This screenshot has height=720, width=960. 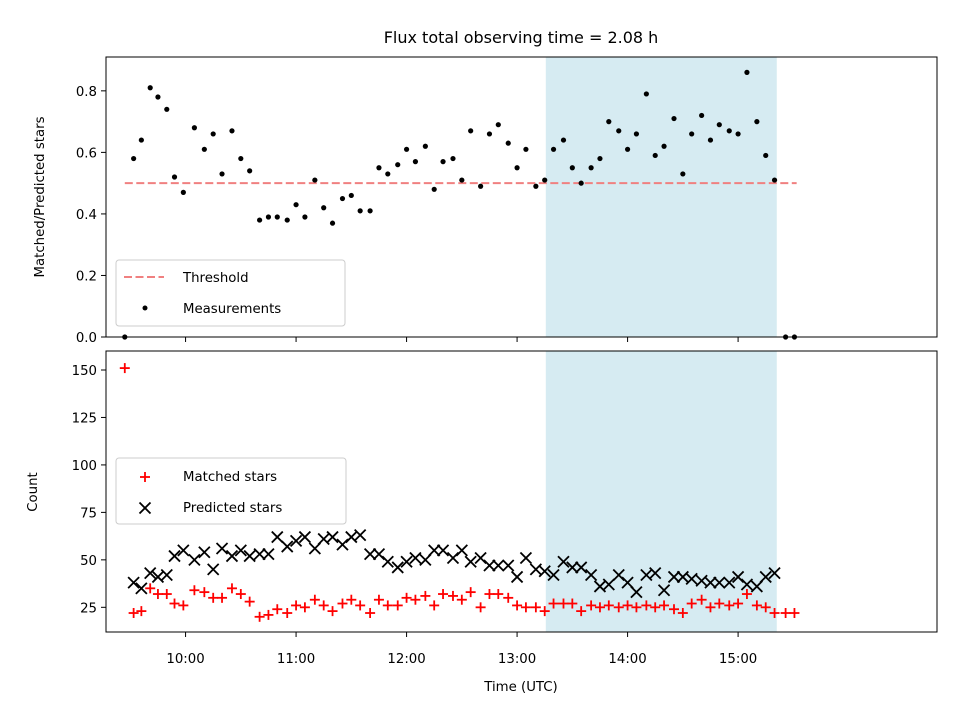 I want to click on bottom-legend: Matched stars Predicted stars, so click(x=231, y=491).